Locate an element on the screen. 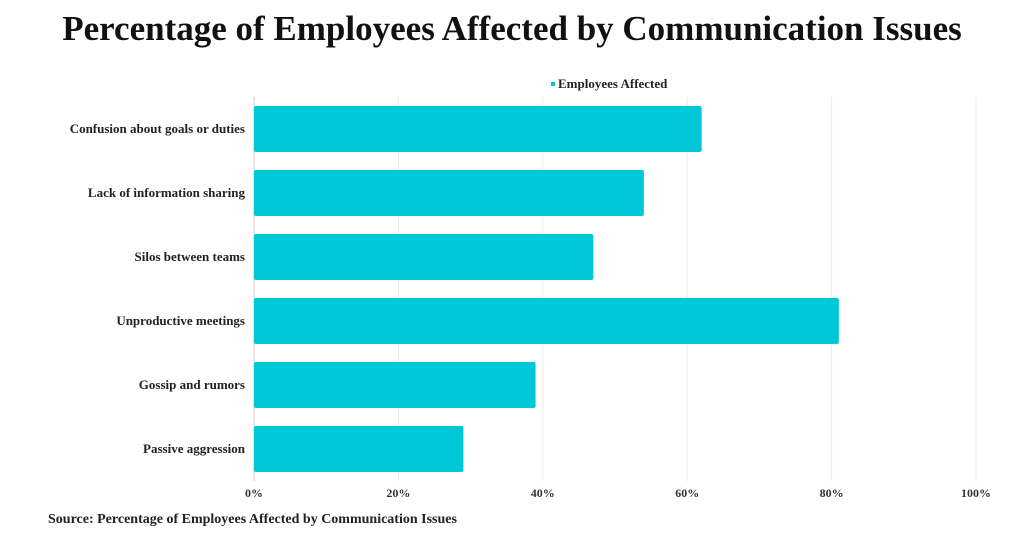 This screenshot has height=535, width=1024. x-tick-label: 40% is located at coordinates (543, 493).